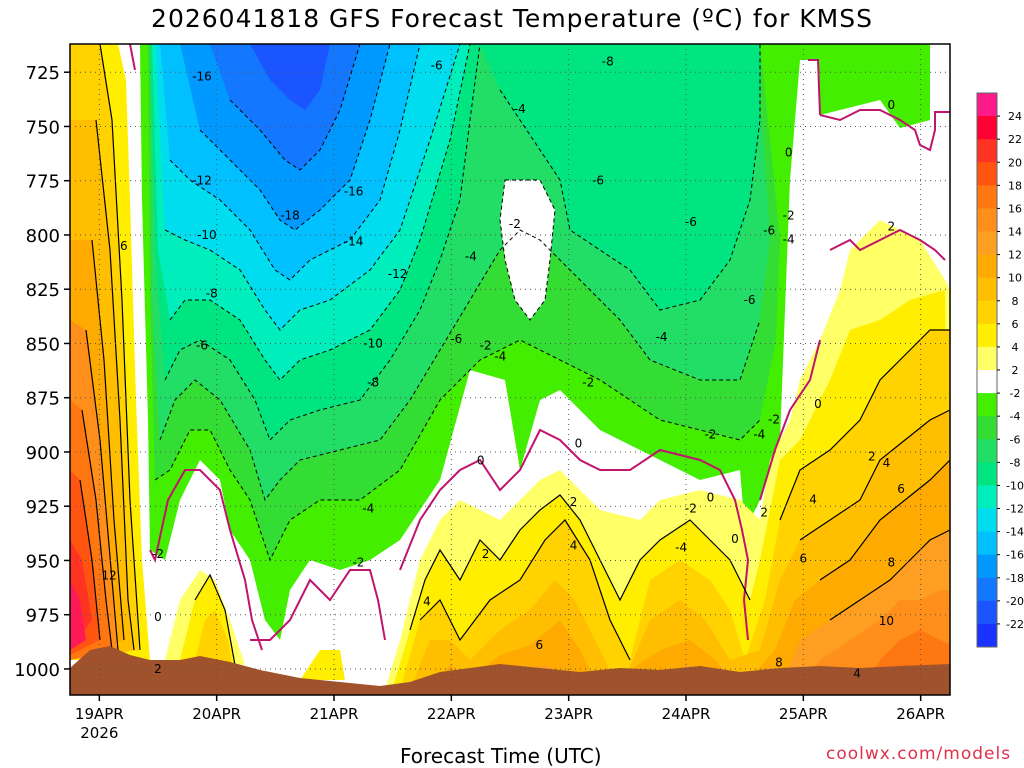  I want to click on colorbar-label: -12, so click(1015, 509).